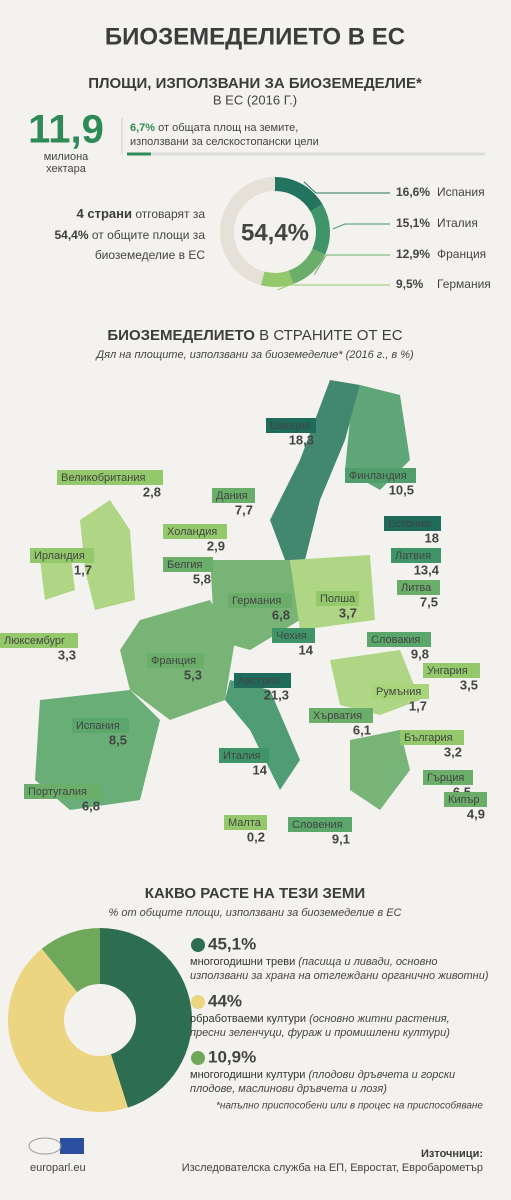 The height and width of the screenshot is (1200, 511). What do you see at coordinates (413, 223) in the screenshot?
I see `ring-label: 15,1%` at bounding box center [413, 223].